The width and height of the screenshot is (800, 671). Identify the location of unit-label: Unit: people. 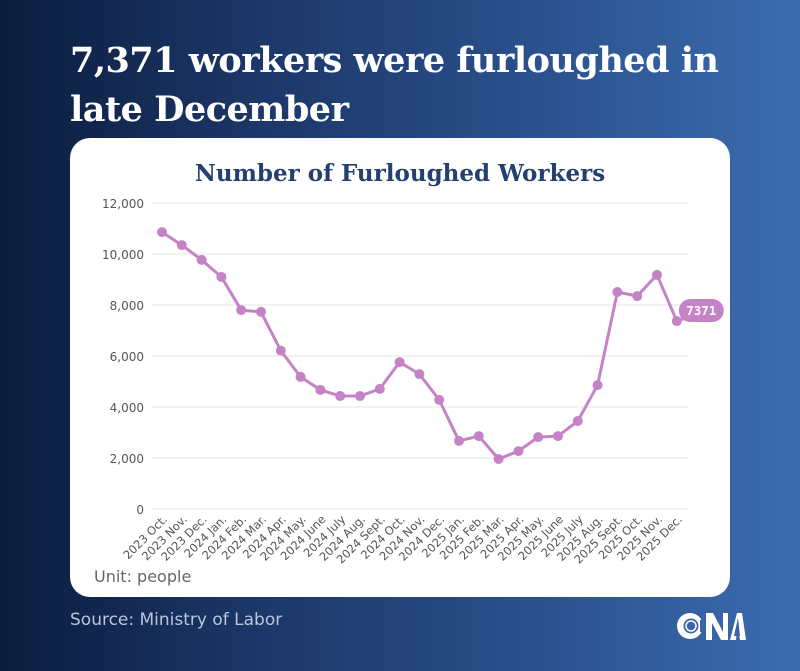
(143, 576).